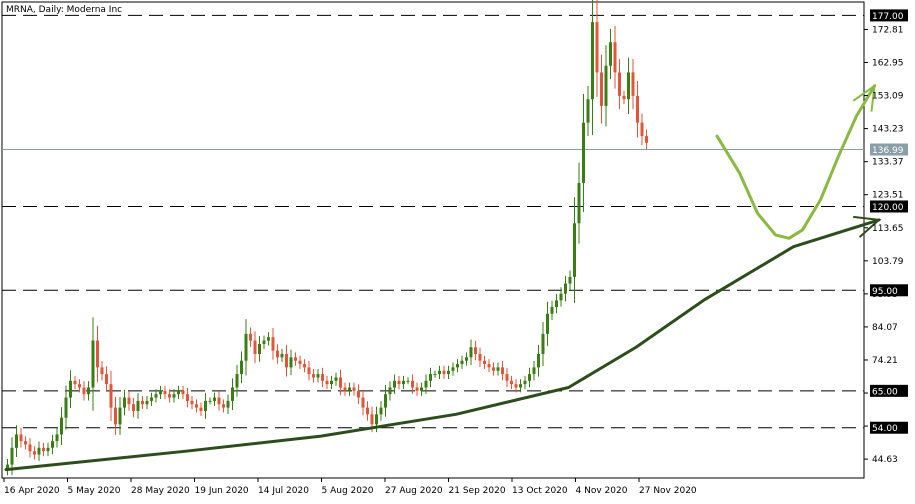 Image resolution: width=915 pixels, height=504 pixels. Describe the element at coordinates (885, 328) in the screenshot. I see `y-tick-label: 84.07` at that location.